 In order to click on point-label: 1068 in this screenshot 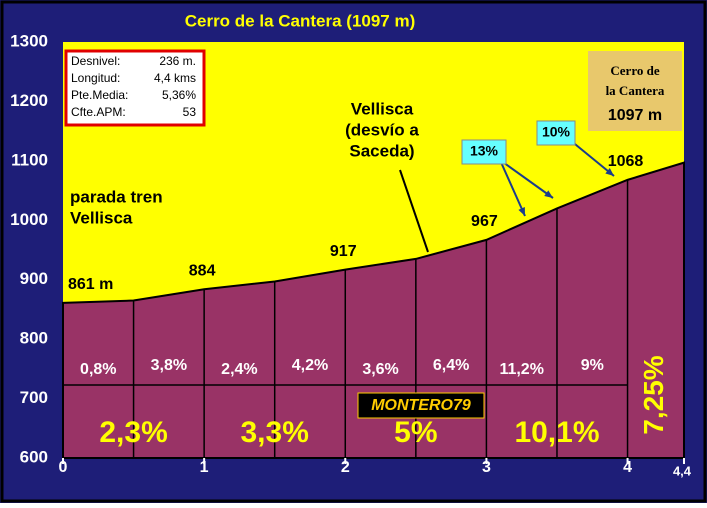, I will do `click(626, 161)`.